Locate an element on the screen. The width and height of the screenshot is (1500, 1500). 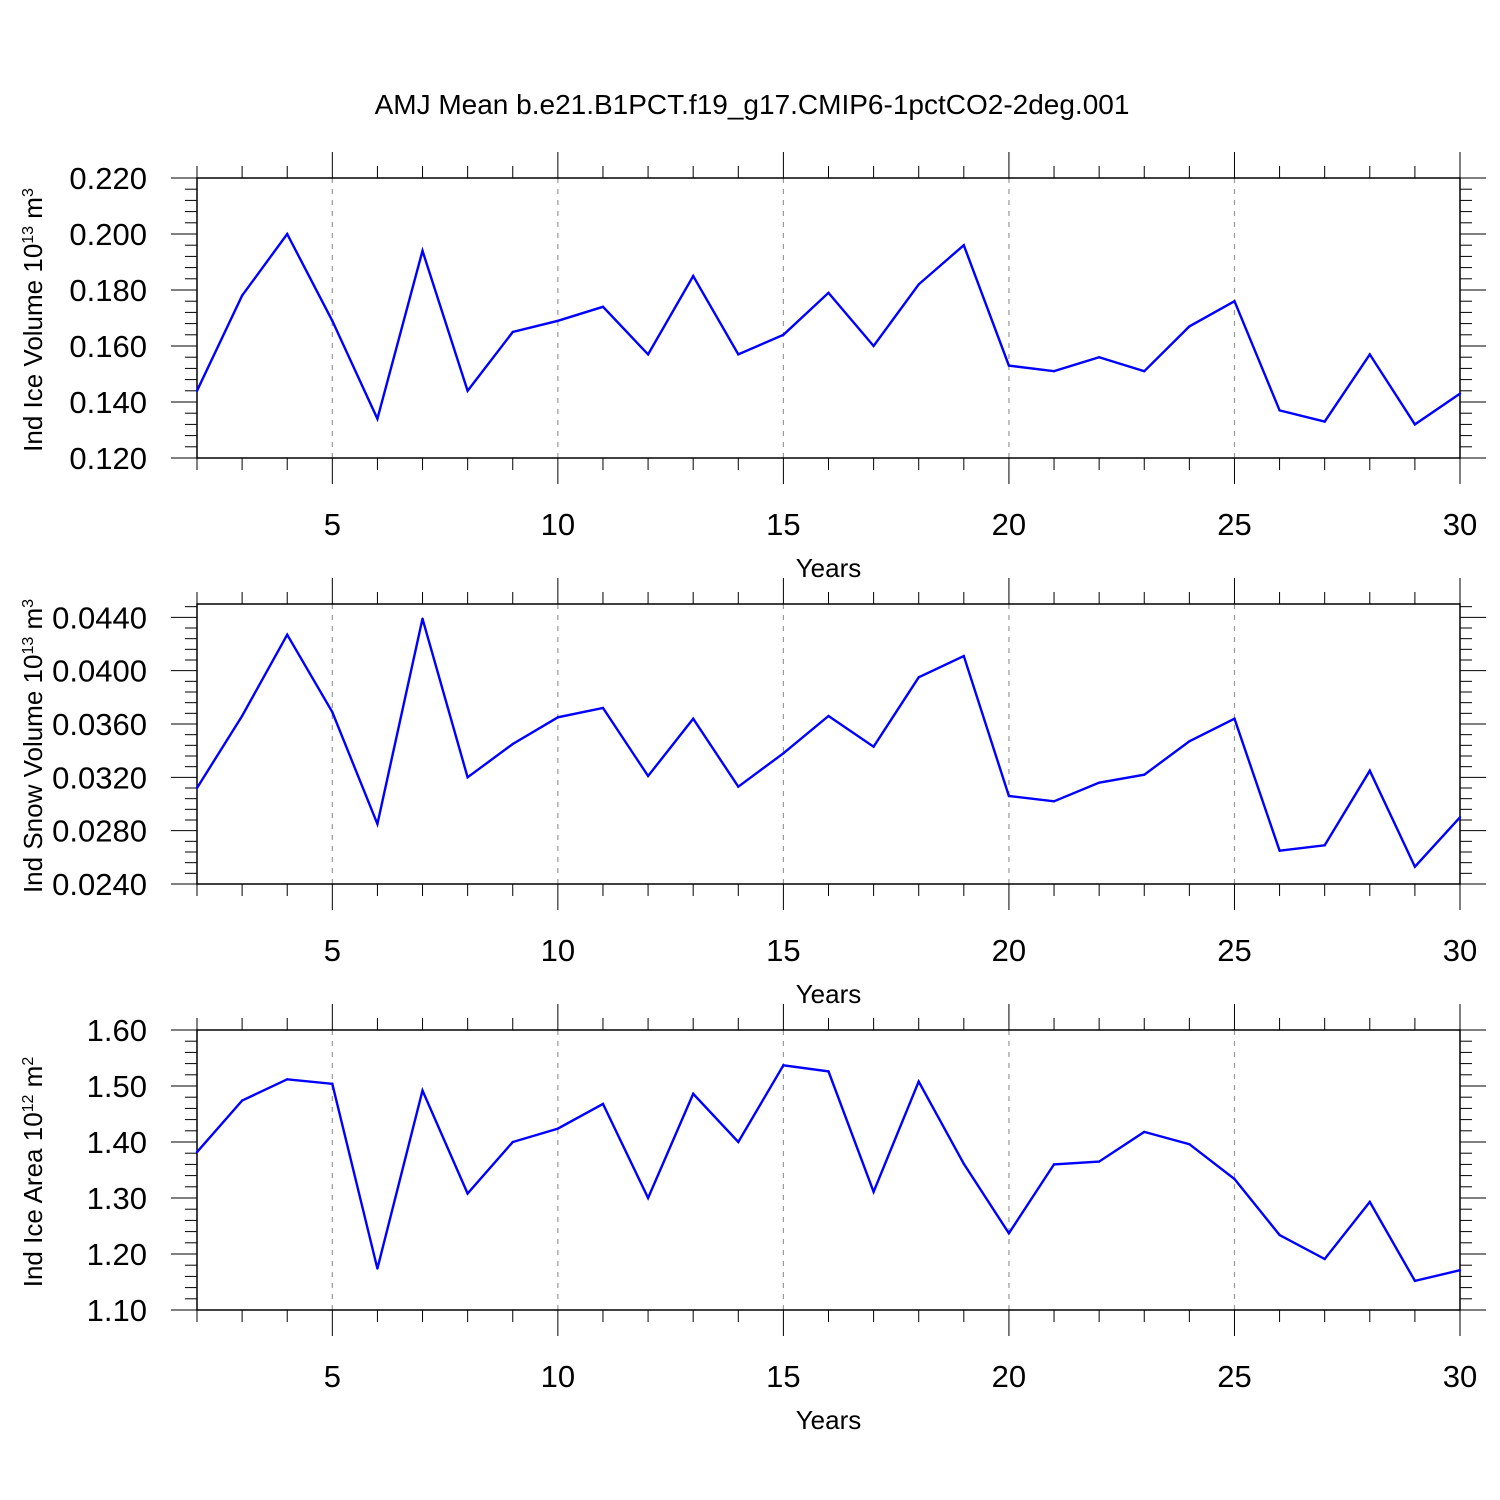
y-axis-title: Ind Snow Volume 1013 m3 is located at coordinates (33, 746).